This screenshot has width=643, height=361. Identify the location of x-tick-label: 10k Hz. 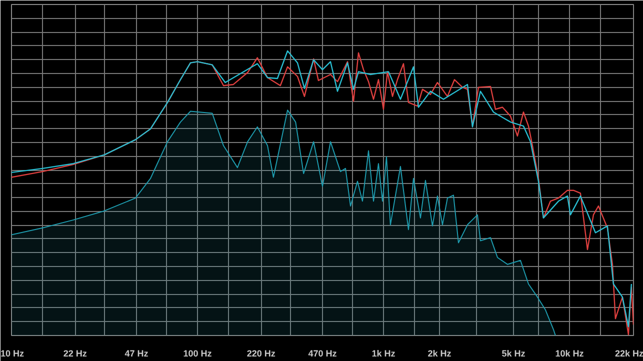
(569, 353).